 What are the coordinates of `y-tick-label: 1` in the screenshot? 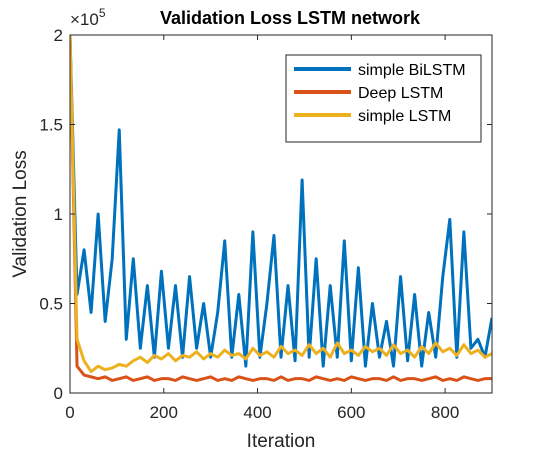 It's located at (58, 214).